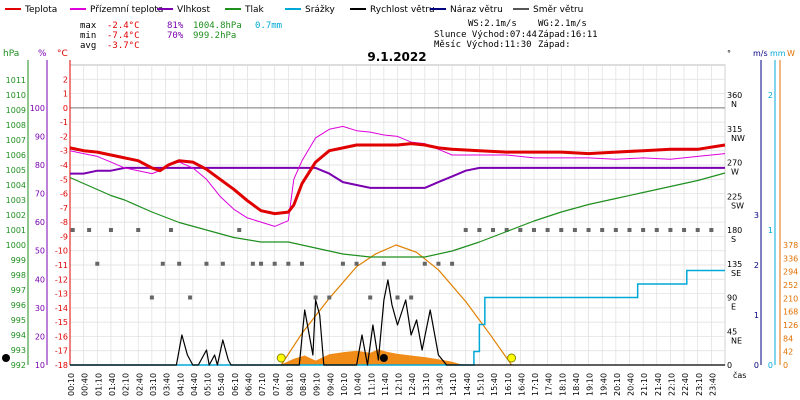 The image size is (800, 400). Describe the element at coordinates (16, 185) in the screenshot. I see `tick-hpa: 1004` at that location.